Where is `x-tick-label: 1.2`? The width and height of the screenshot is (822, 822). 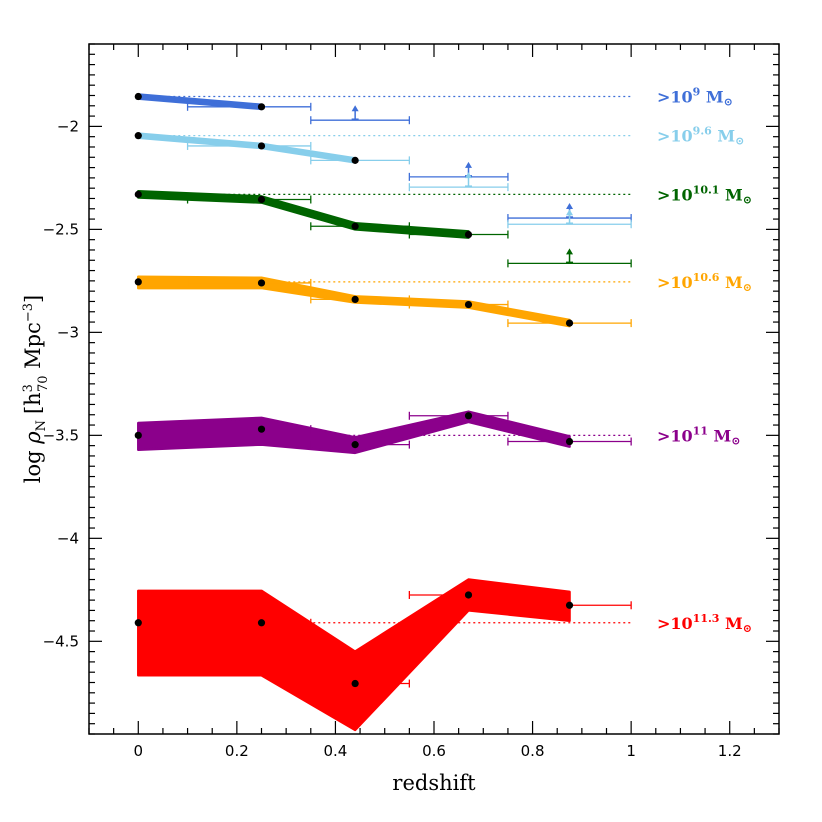 x-tick-label: 1.2 is located at coordinates (730, 751).